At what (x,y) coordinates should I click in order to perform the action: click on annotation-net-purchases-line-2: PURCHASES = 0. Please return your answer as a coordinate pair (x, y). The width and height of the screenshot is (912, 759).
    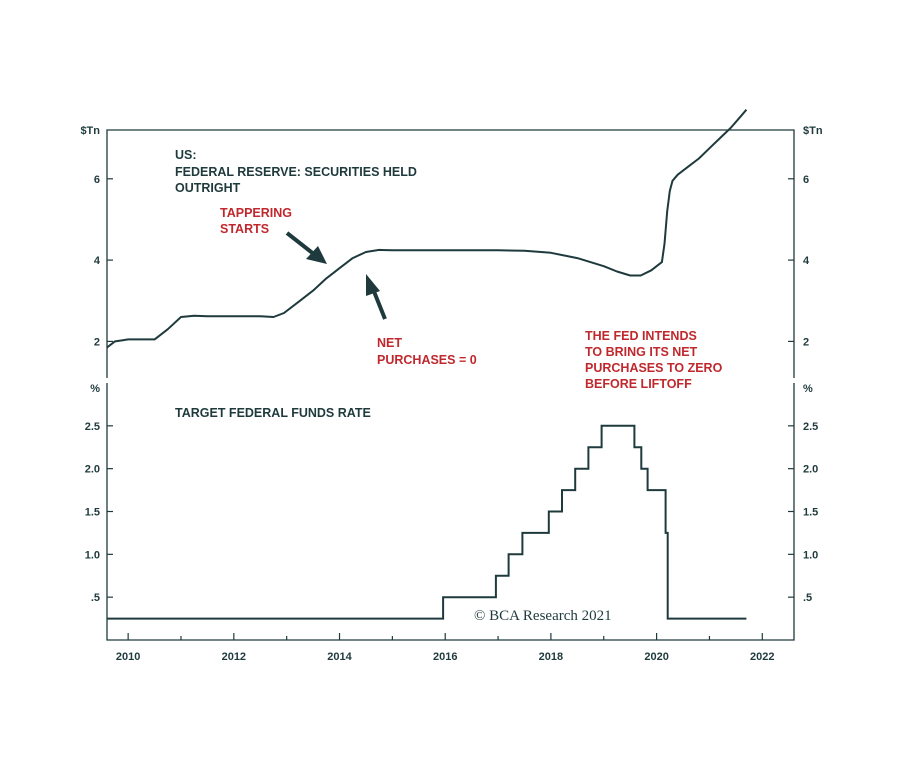
    Looking at the image, I should click on (427, 360).